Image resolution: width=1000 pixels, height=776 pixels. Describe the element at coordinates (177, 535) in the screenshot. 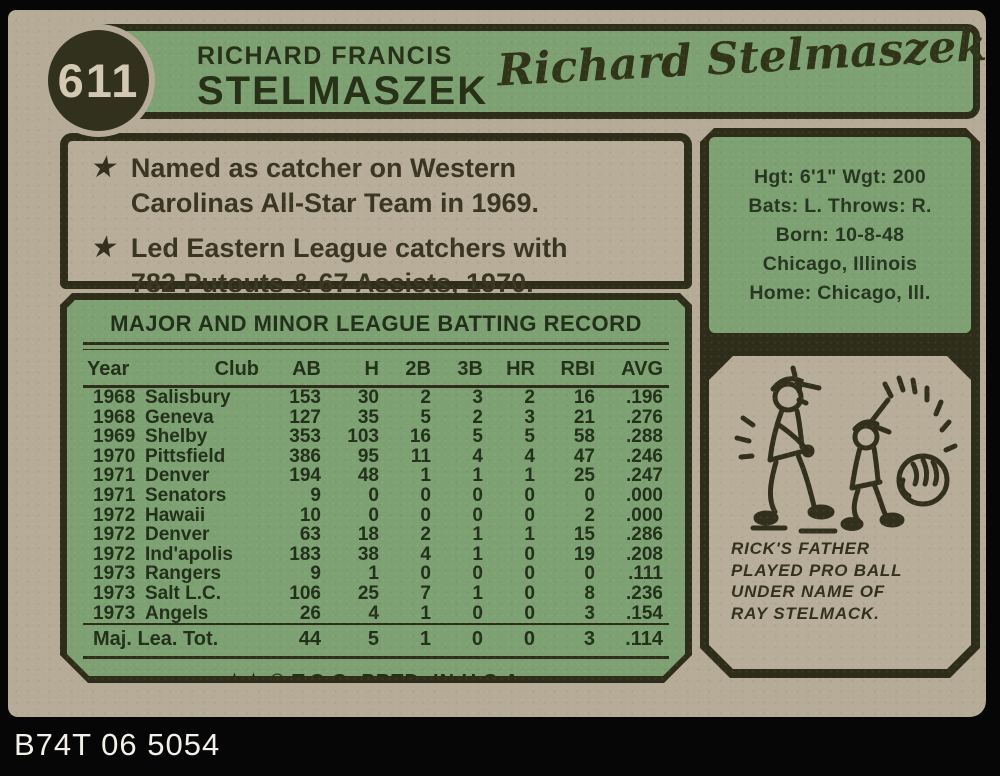

I see `club-cell: Denver` at that location.